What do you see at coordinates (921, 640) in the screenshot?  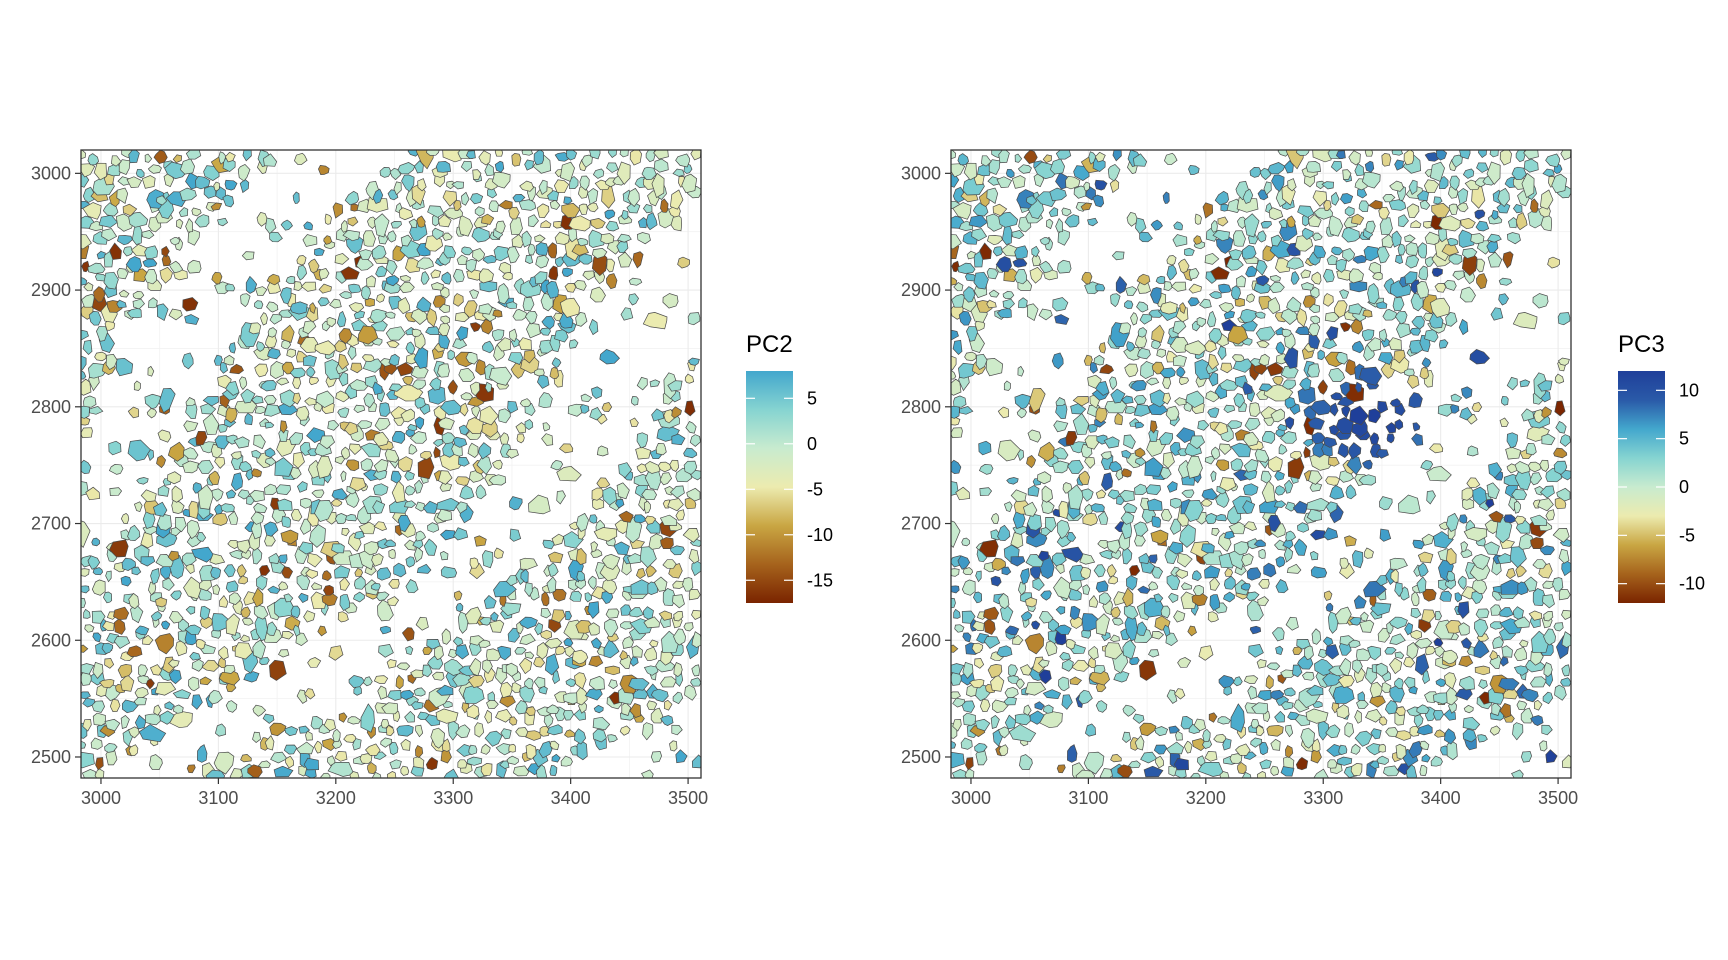 I see `y-tick-label: 2600` at bounding box center [921, 640].